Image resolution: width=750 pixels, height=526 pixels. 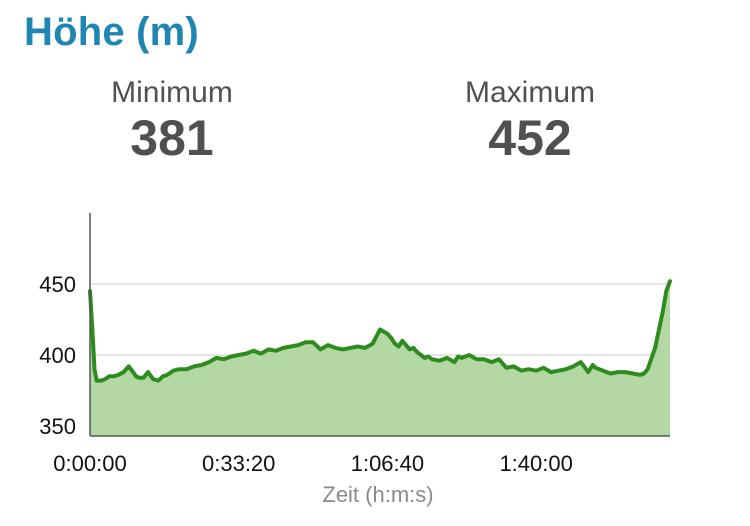 I want to click on x-tick-label: 1:06:40, so click(x=387, y=463).